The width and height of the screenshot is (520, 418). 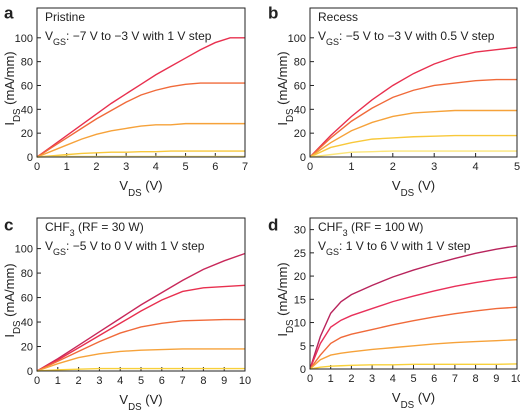 I want to click on panel-letter: a, so click(x=9, y=12).